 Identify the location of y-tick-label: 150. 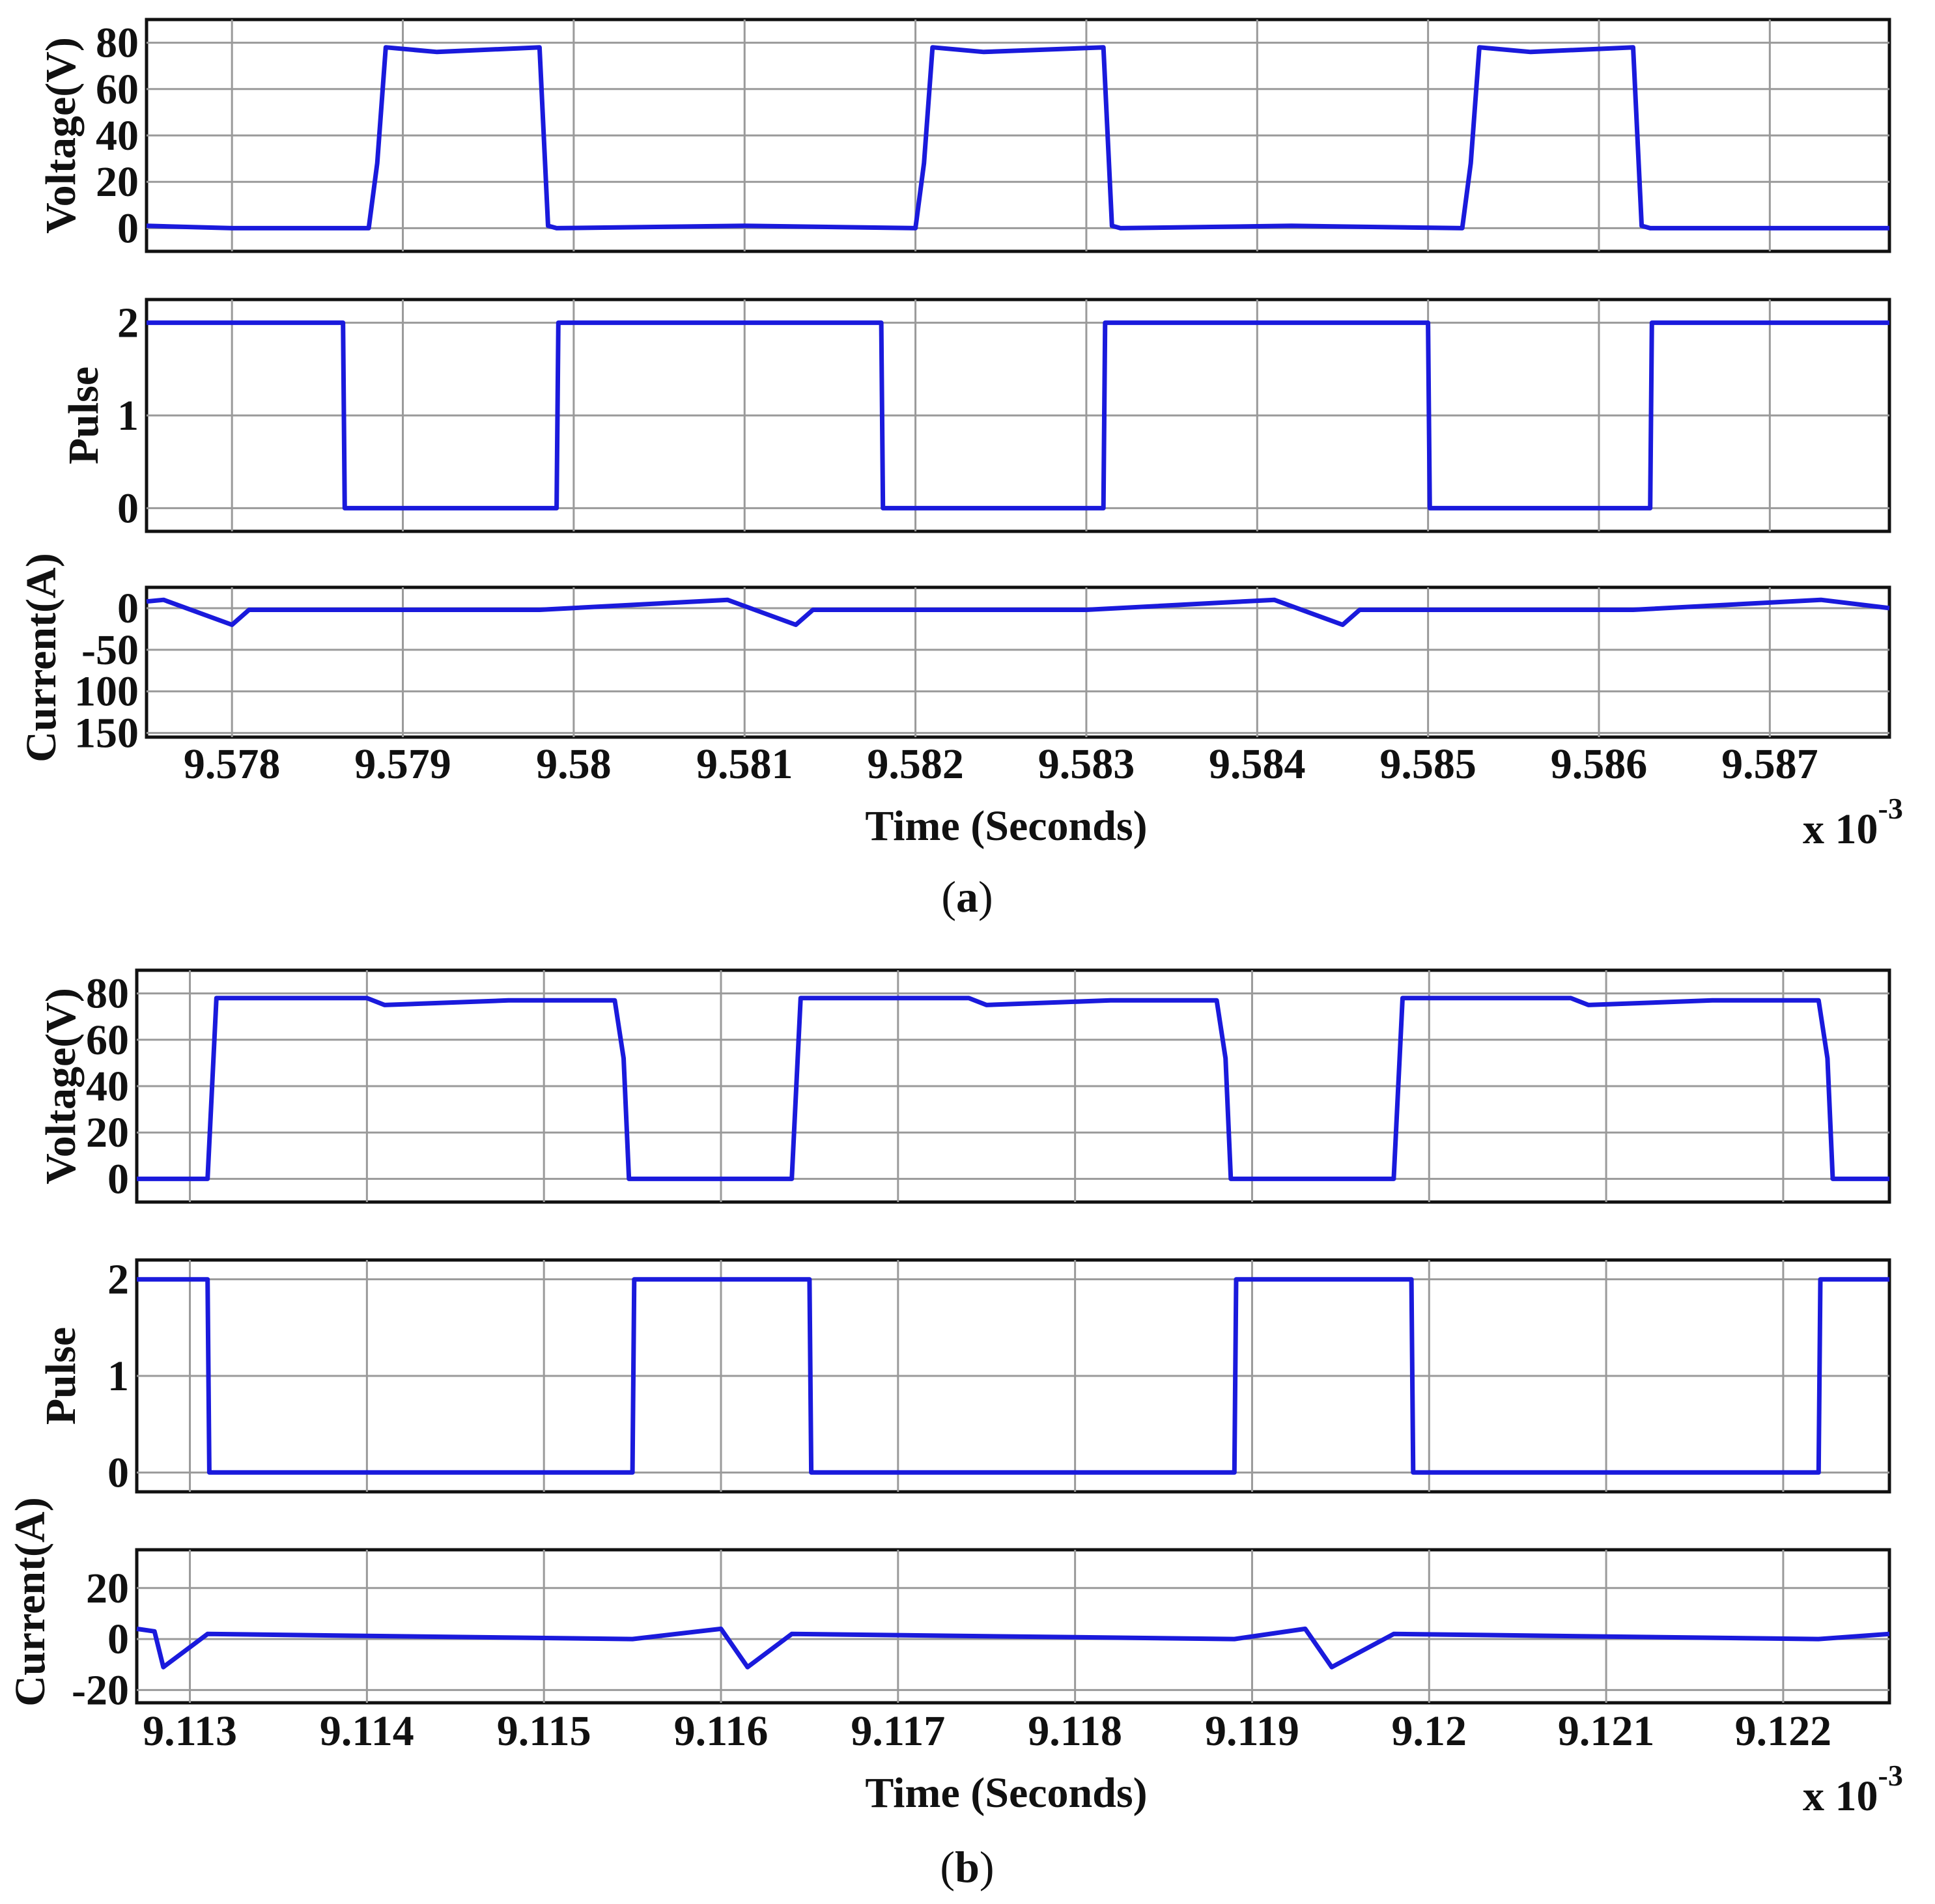
(106, 734).